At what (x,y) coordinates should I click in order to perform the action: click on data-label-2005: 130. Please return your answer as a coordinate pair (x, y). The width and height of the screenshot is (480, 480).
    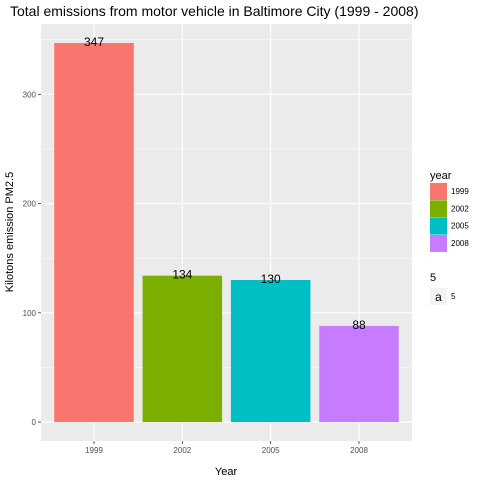
    Looking at the image, I should click on (271, 279).